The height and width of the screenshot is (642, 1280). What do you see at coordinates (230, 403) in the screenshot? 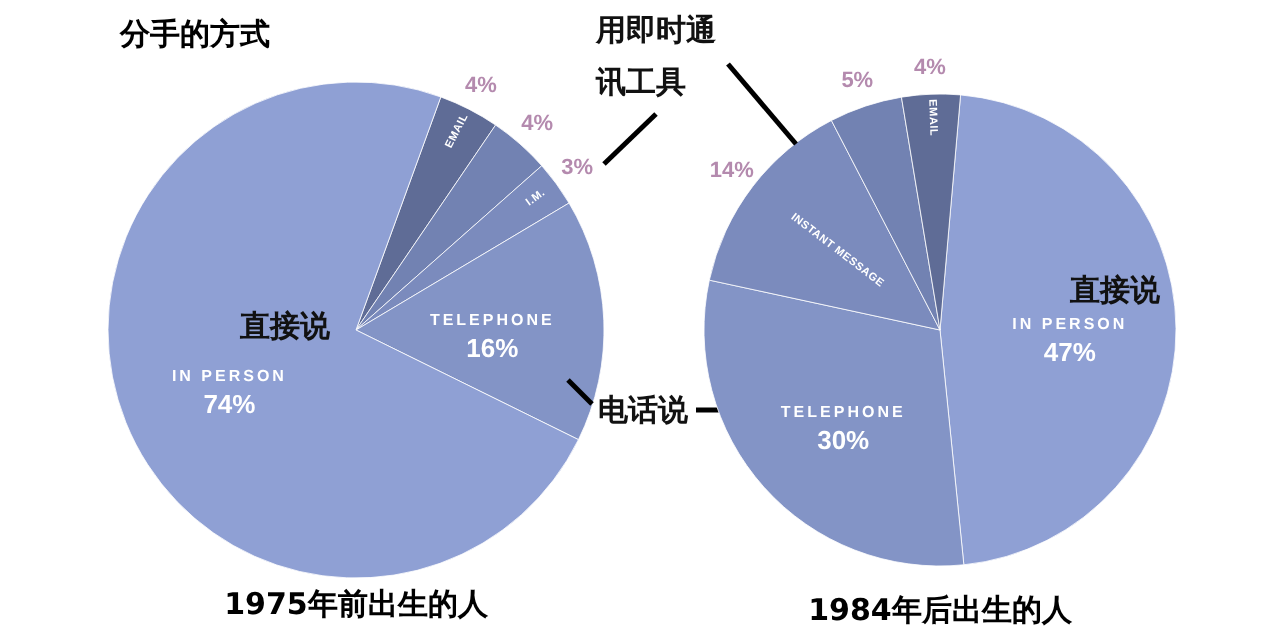
I see `data-label: 74%` at bounding box center [230, 403].